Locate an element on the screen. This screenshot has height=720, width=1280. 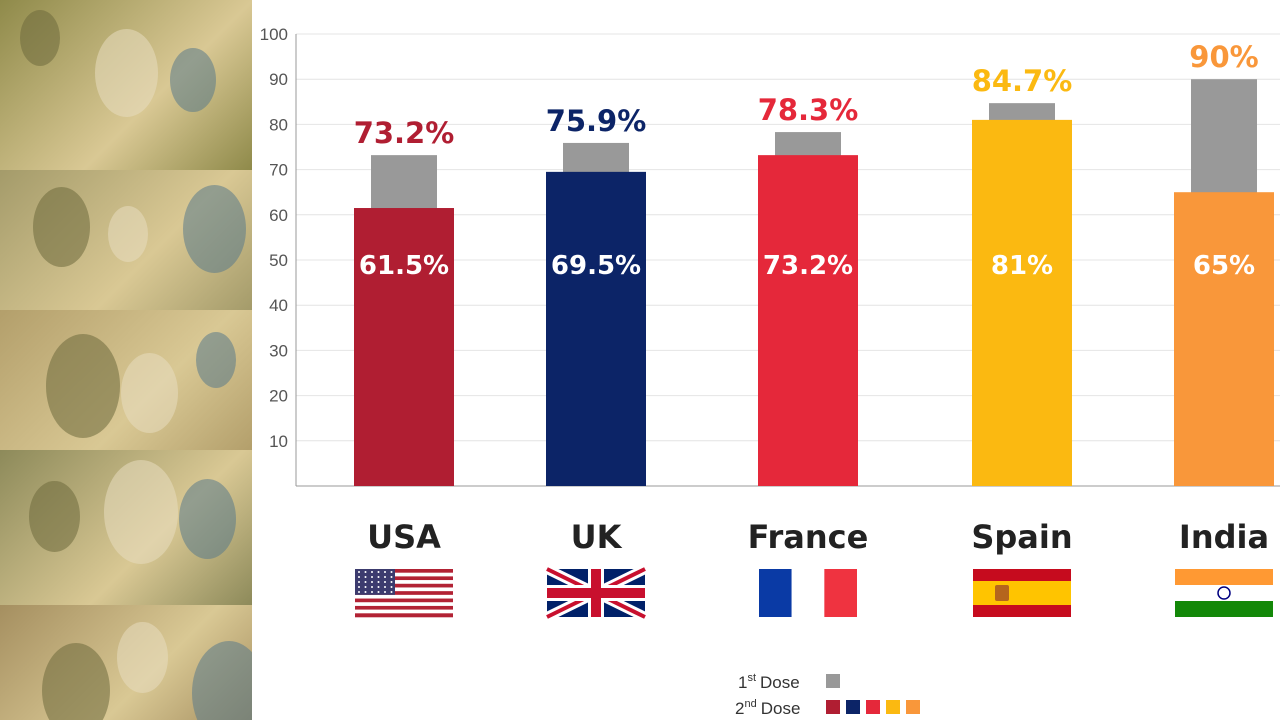
bar-second-dose-france is located at coordinates (808, 321).